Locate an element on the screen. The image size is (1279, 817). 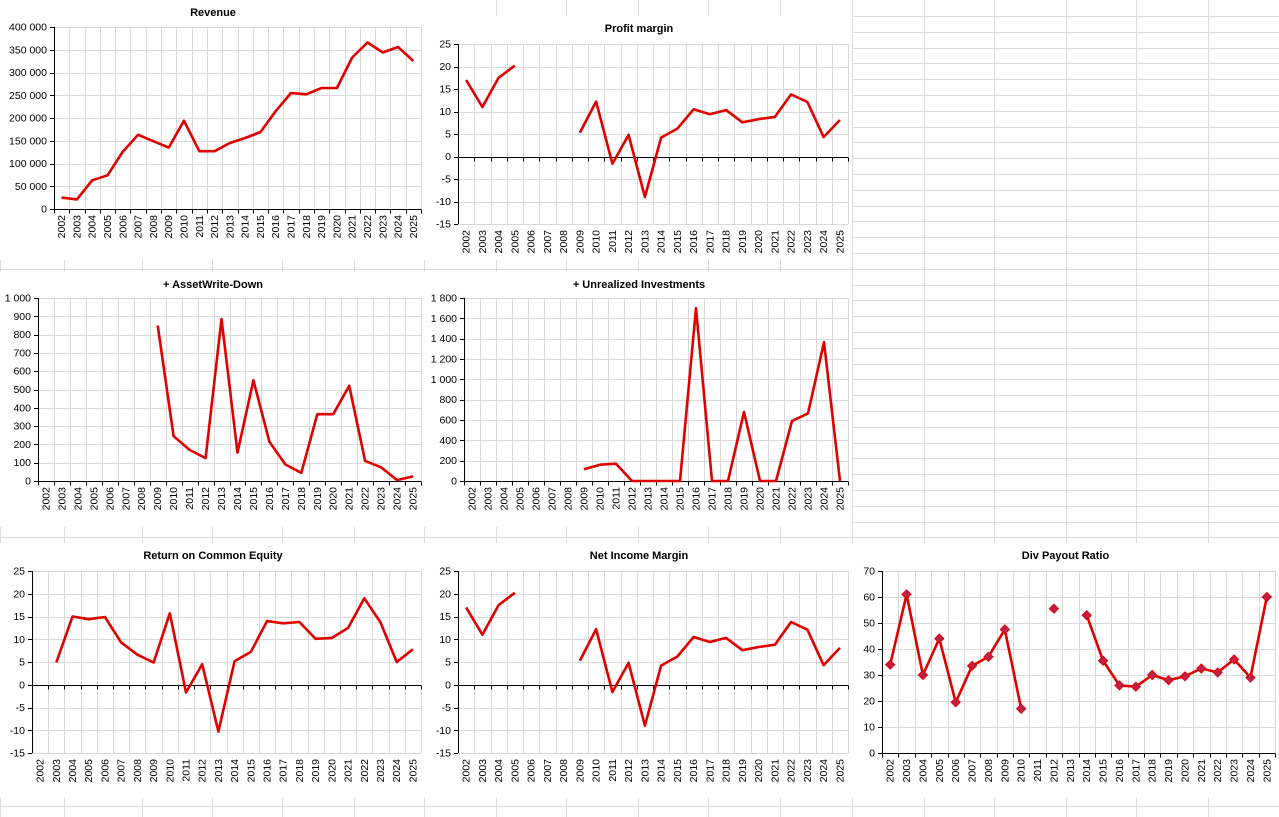
y-tick-label: -5 is located at coordinates (20, 708).